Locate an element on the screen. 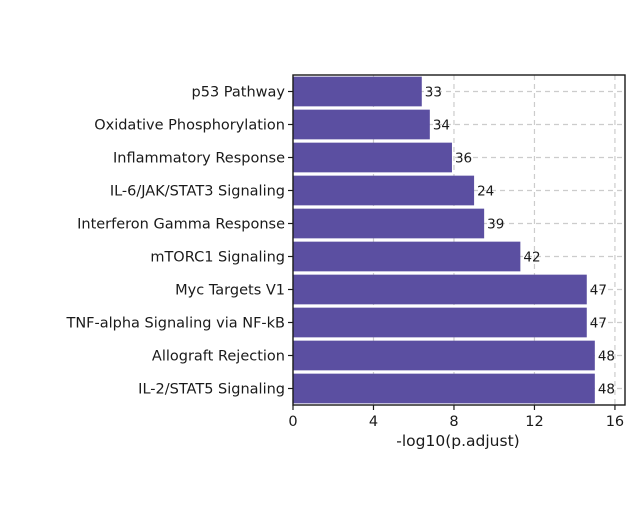  x-tick-label: 4 is located at coordinates (373, 422).